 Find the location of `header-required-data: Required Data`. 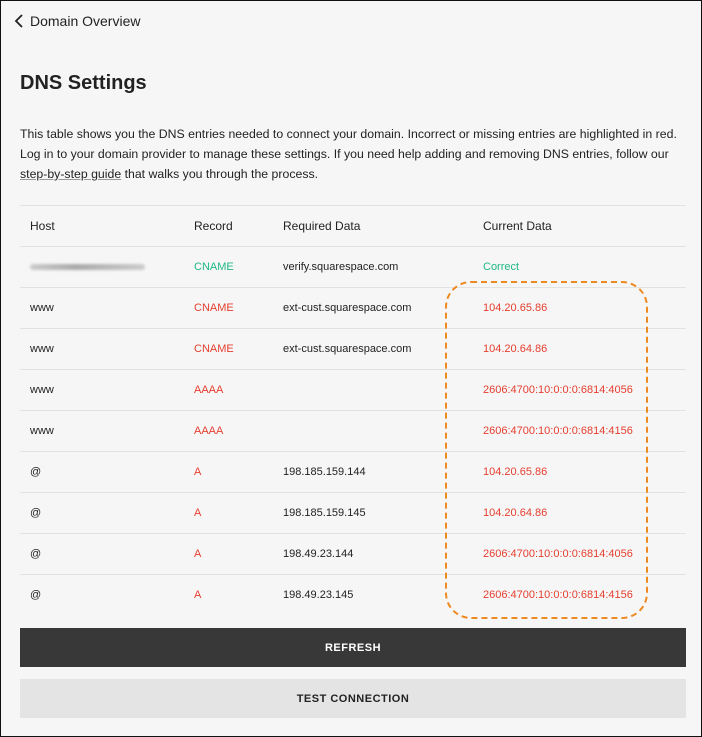

header-required-data: Required Data is located at coordinates (322, 226).